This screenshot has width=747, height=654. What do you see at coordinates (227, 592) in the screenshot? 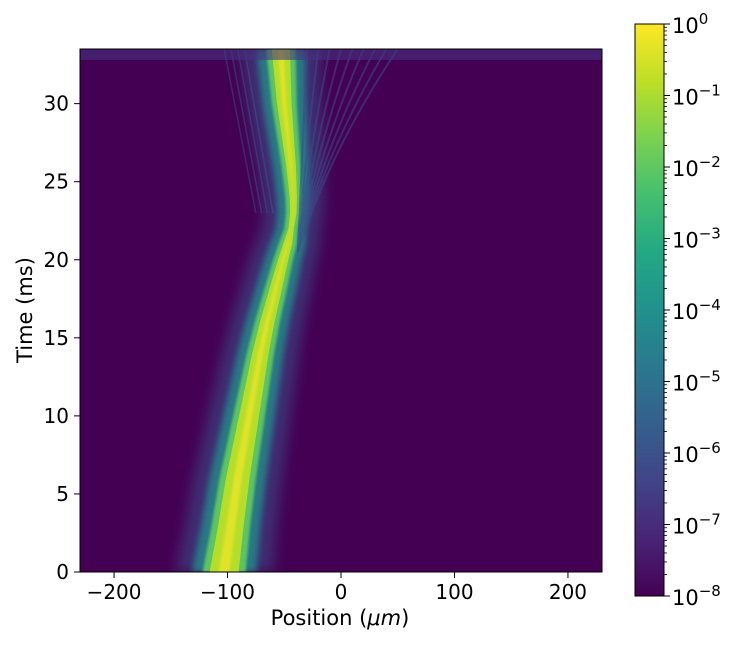
I see `x-tick-label: −100` at bounding box center [227, 592].